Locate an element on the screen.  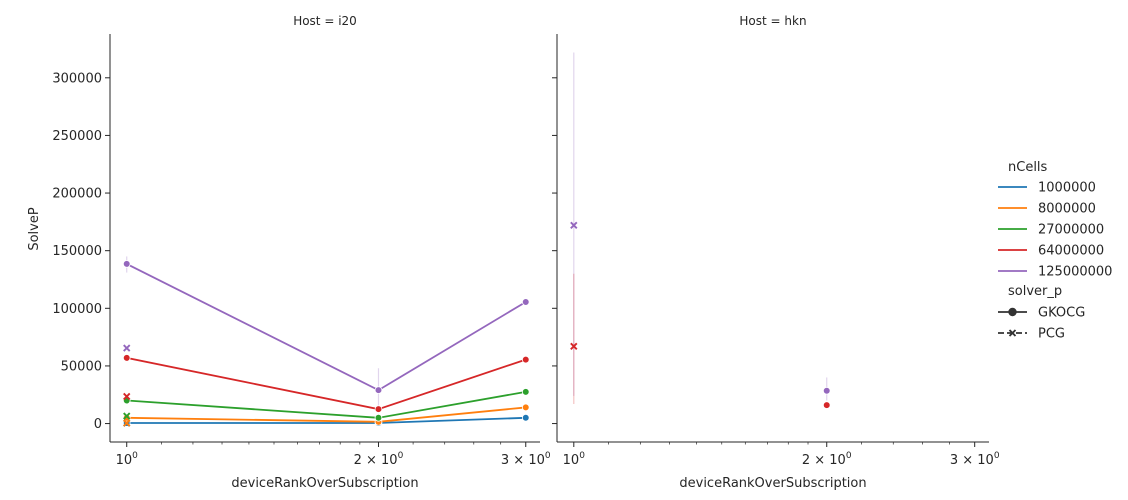
y-tick-label: 250000 is located at coordinates (77, 136).